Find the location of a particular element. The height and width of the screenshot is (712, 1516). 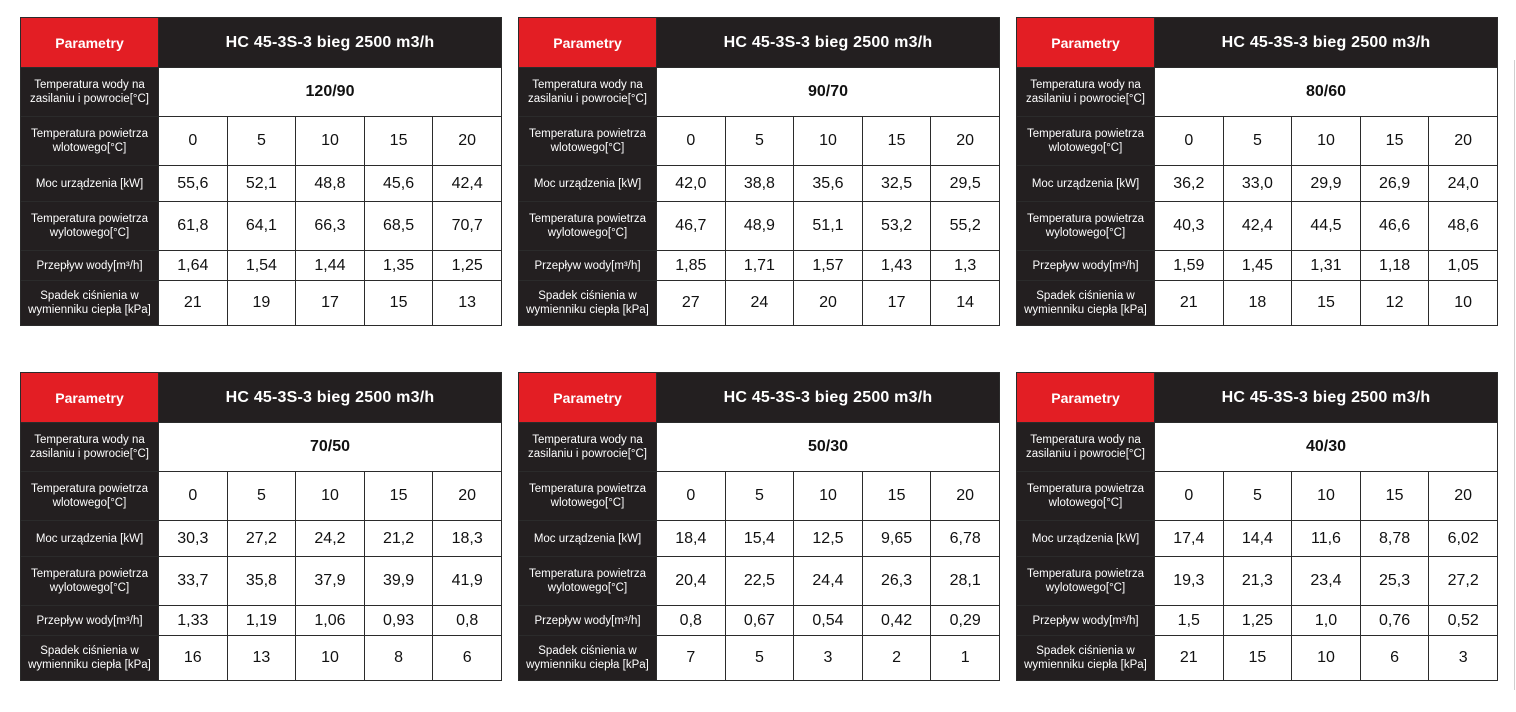

table-cell: 24,2 is located at coordinates (330, 538).